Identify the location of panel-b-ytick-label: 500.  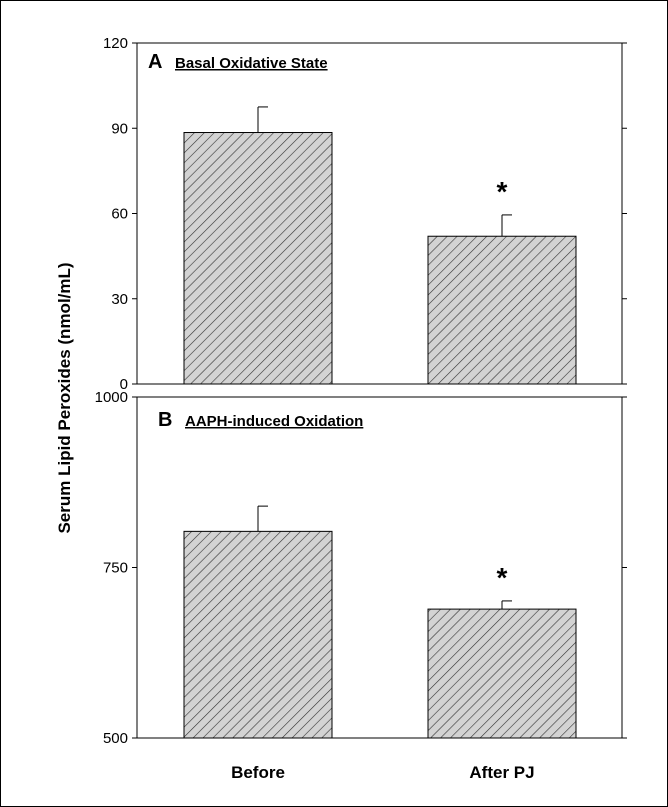
(115, 738).